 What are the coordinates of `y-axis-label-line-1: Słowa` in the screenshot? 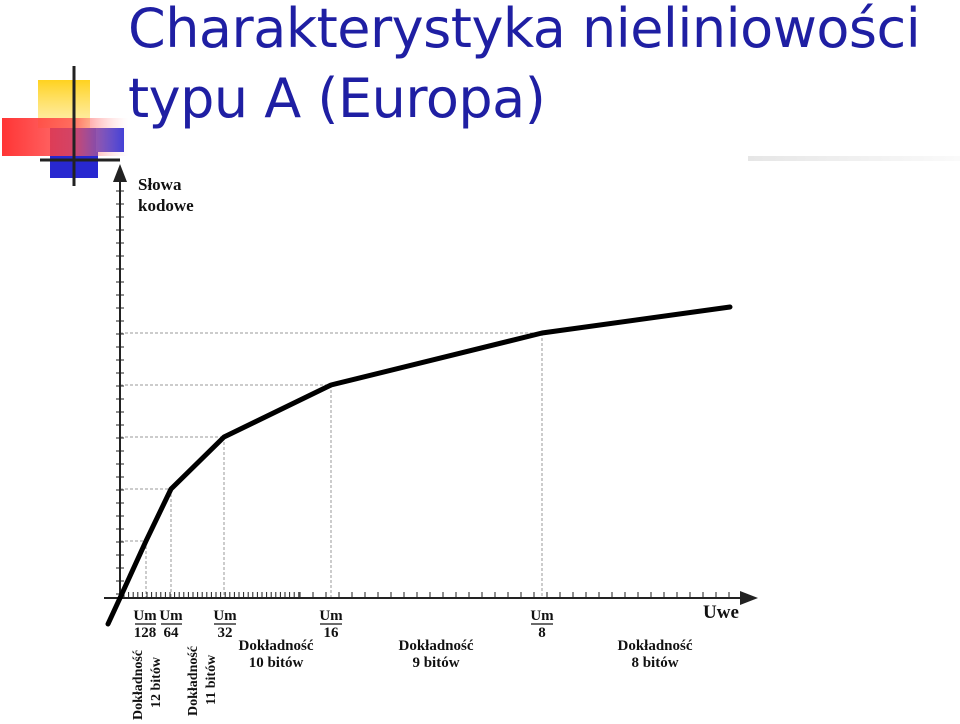 It's located at (160, 184).